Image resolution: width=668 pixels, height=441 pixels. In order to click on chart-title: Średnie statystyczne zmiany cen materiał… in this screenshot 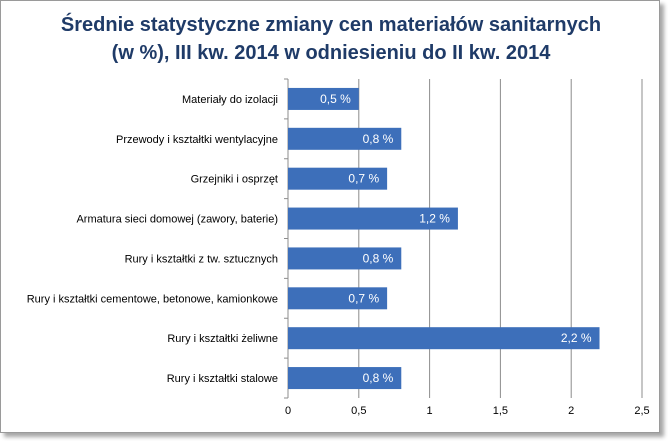, I will do `click(331, 39)`.